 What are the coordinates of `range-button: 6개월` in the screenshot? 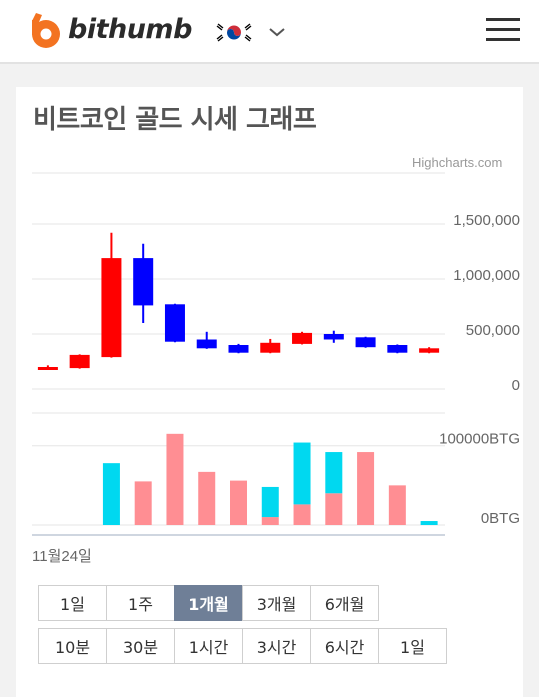 It's located at (344, 603).